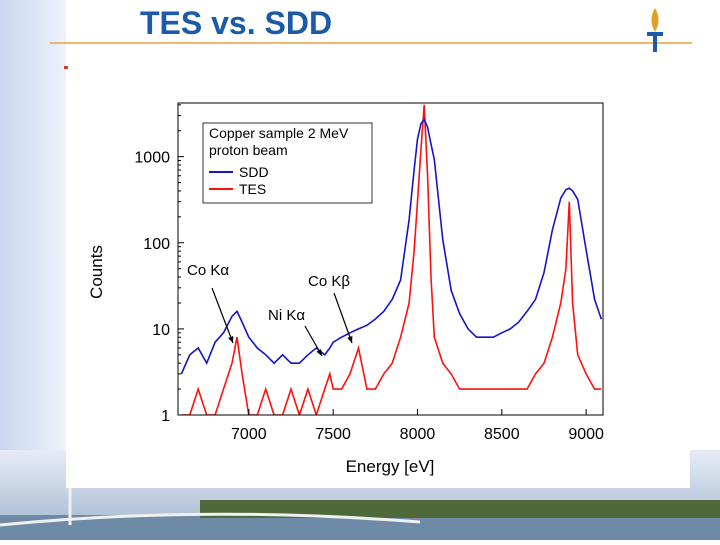 The width and height of the screenshot is (720, 545). What do you see at coordinates (249, 434) in the screenshot?
I see `x-tick-label: 7000` at bounding box center [249, 434].